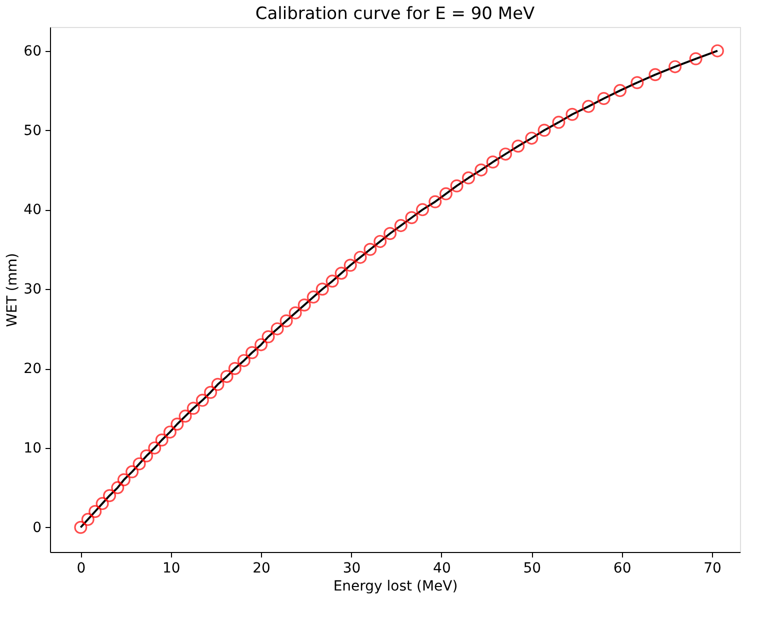 The image size is (775, 632). Describe the element at coordinates (442, 568) in the screenshot. I see `x-tick-label: 40` at that location.